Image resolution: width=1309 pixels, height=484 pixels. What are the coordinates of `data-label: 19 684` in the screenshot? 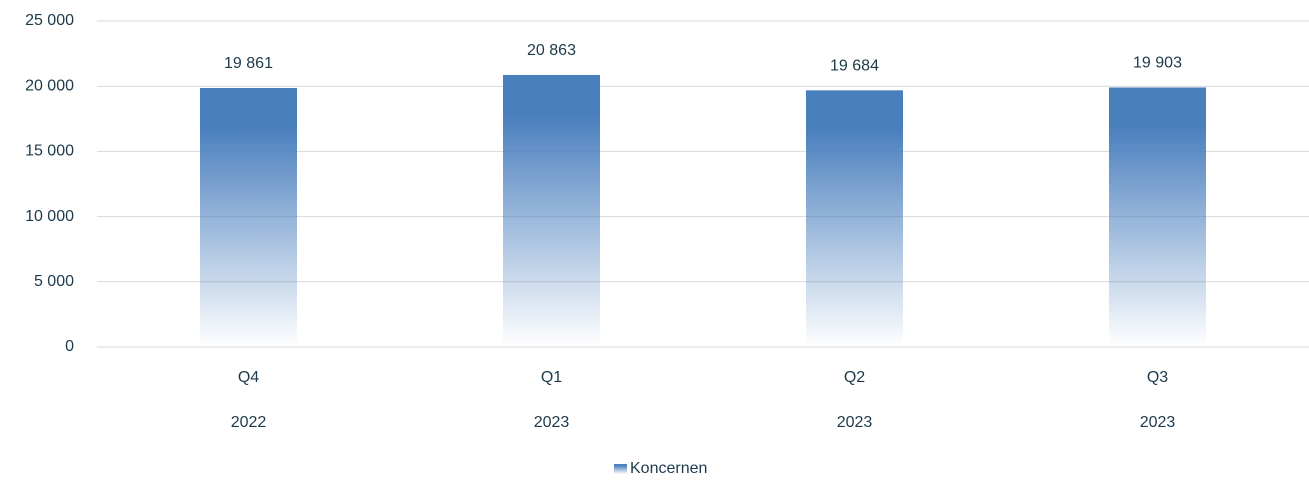 It's located at (854, 66).